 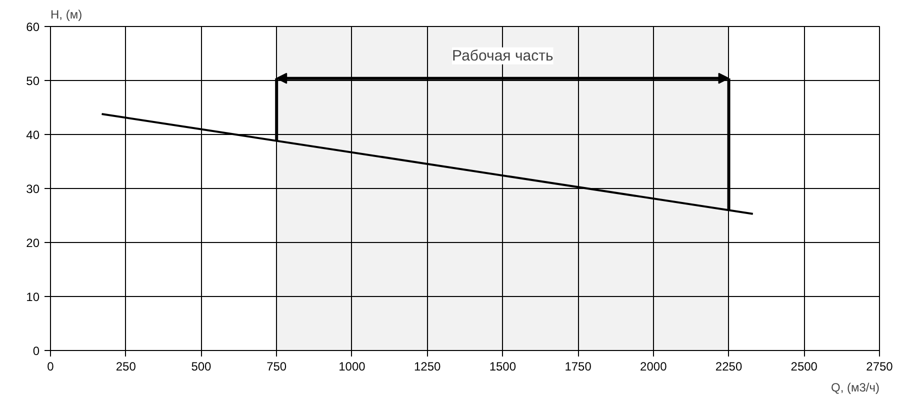 I want to click on x-tick-label: 2250, so click(x=728, y=367).